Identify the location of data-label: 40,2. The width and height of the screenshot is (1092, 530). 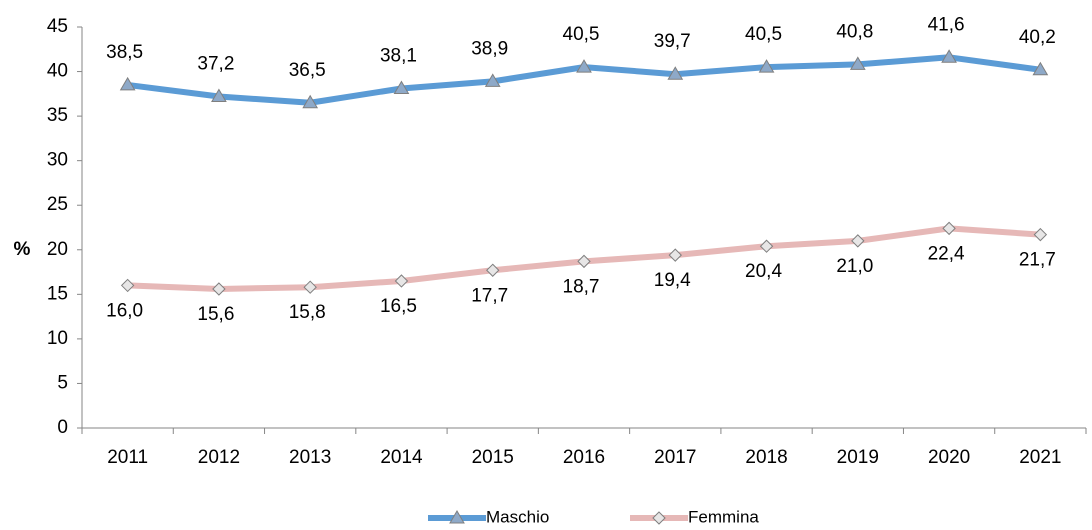
(1037, 37).